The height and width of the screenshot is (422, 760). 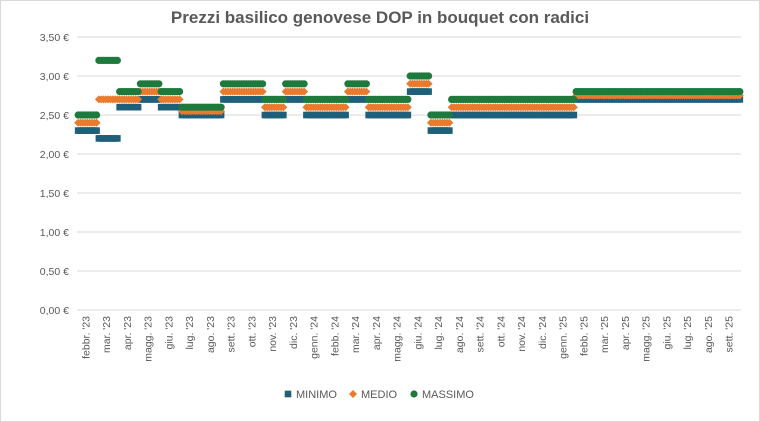 What do you see at coordinates (564, 337) in the screenshot?
I see `x-tick-label: genn. '25` at bounding box center [564, 337].